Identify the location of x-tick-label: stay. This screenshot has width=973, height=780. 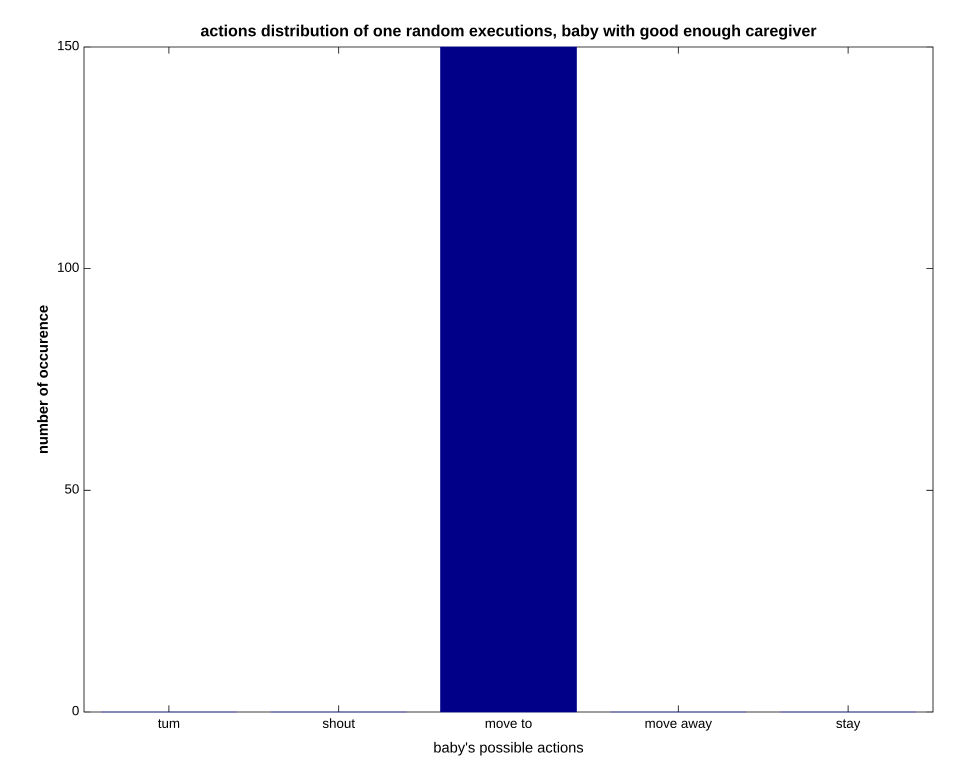
(848, 725).